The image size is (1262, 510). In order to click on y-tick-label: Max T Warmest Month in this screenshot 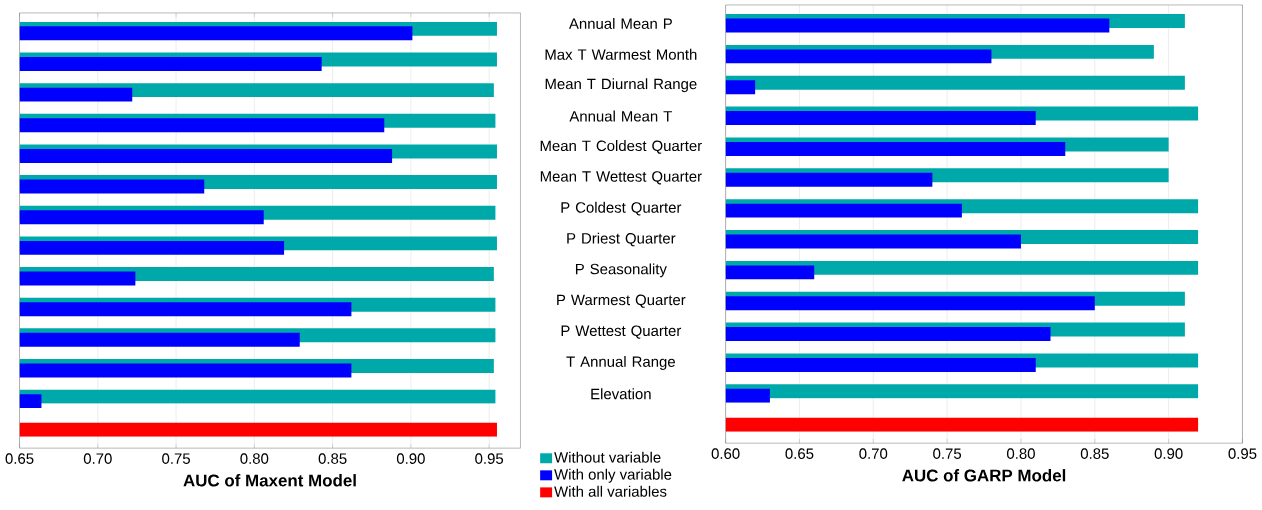, I will do `click(621, 54)`.